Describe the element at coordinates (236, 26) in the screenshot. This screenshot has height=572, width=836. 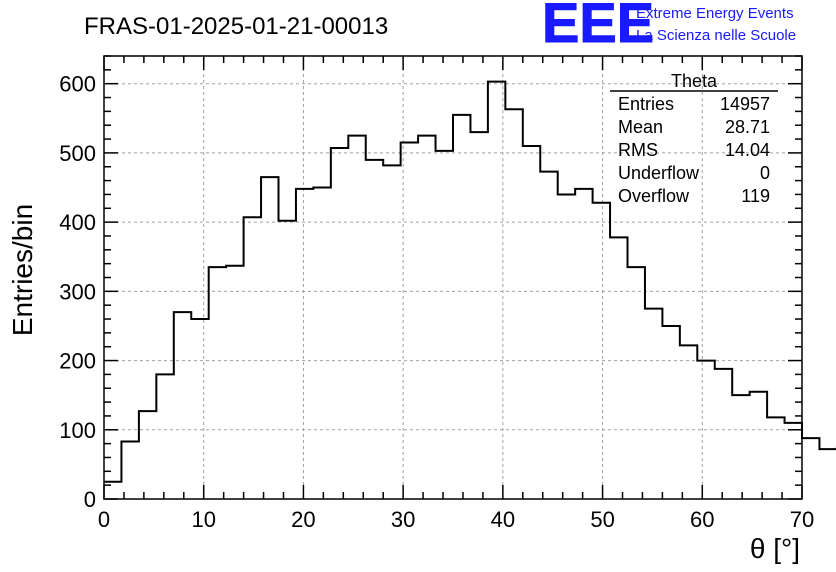
I see `chart-title: FRAS-01-2025-01-21-00013` at that location.